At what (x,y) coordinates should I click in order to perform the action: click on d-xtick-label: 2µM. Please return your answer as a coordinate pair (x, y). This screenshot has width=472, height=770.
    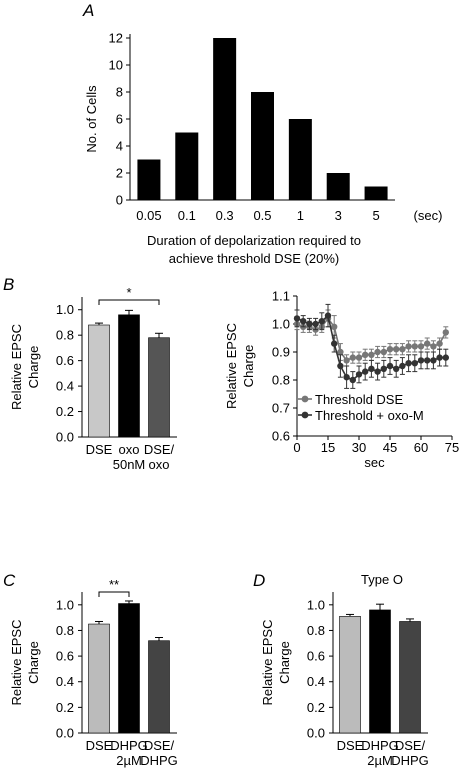
    Looking at the image, I should click on (380, 760).